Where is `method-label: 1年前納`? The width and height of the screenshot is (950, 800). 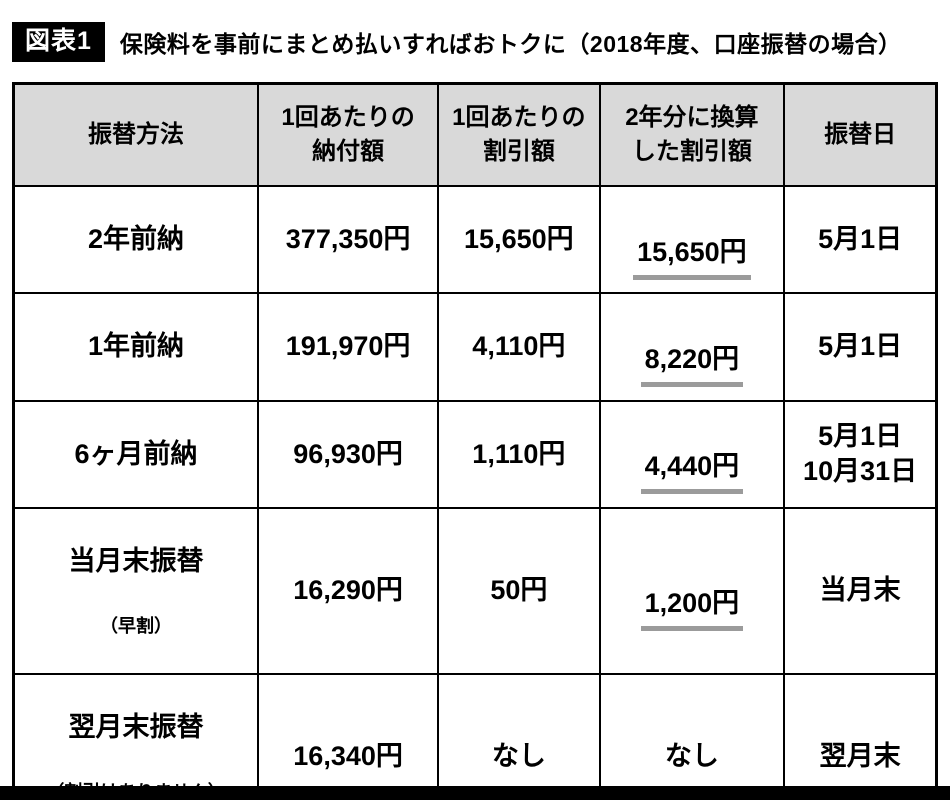 method-label: 1年前納 is located at coordinates (136, 346).